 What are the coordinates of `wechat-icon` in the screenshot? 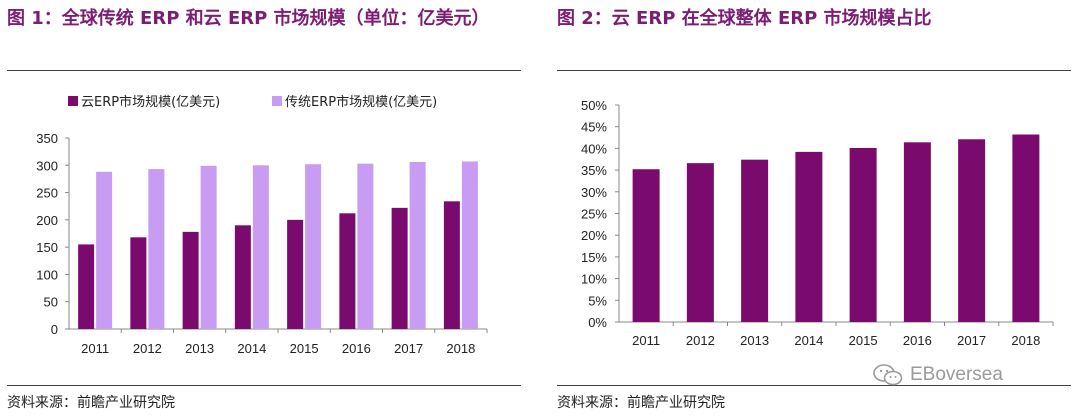 It's located at (888, 375).